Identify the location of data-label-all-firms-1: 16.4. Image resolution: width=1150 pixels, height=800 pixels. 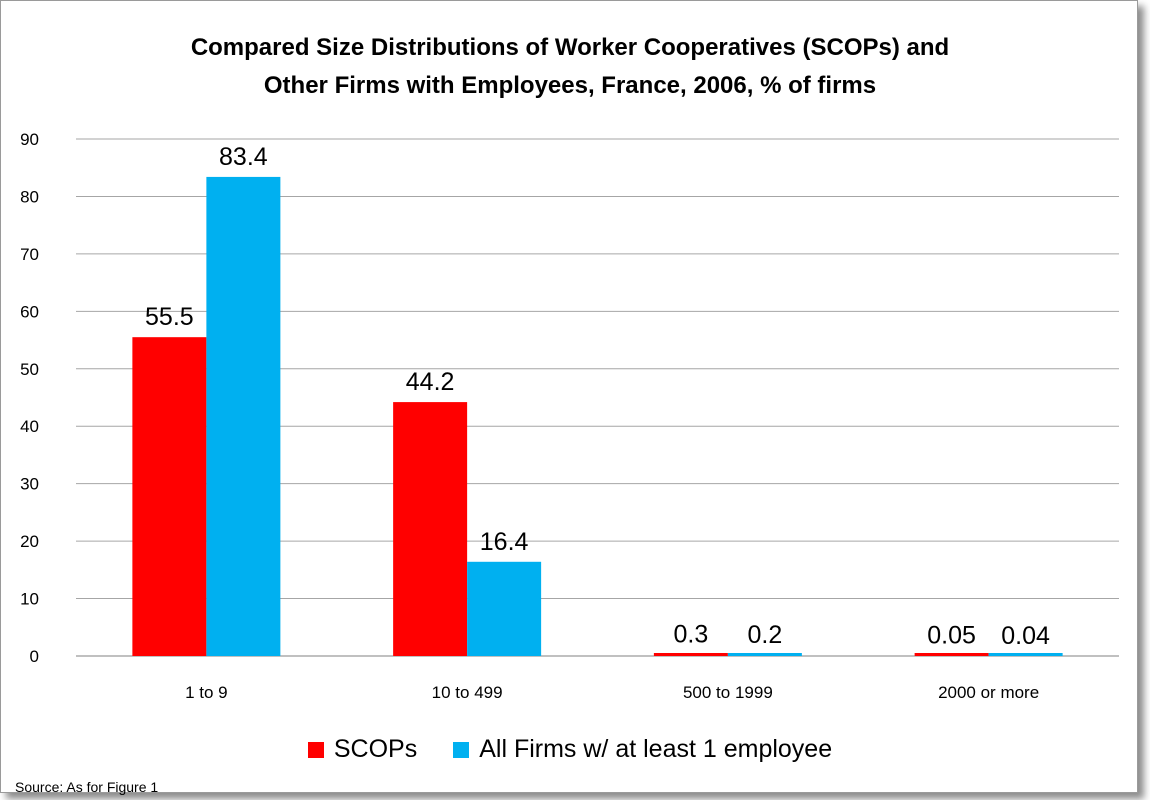
(504, 542).